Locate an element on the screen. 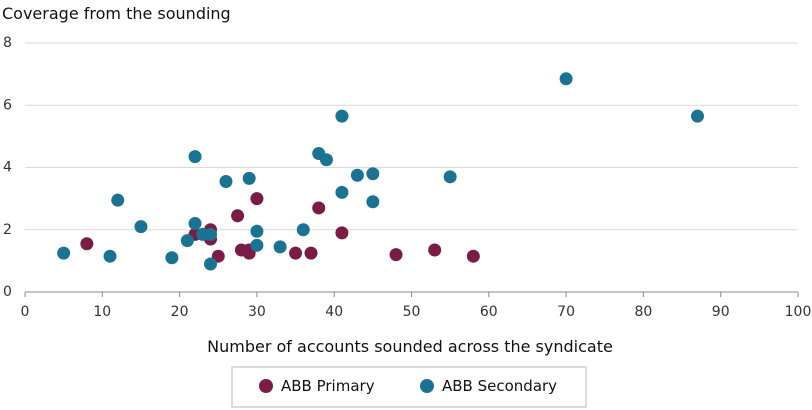 The height and width of the screenshot is (410, 812). legend-marker-abb-primary is located at coordinates (266, 386).